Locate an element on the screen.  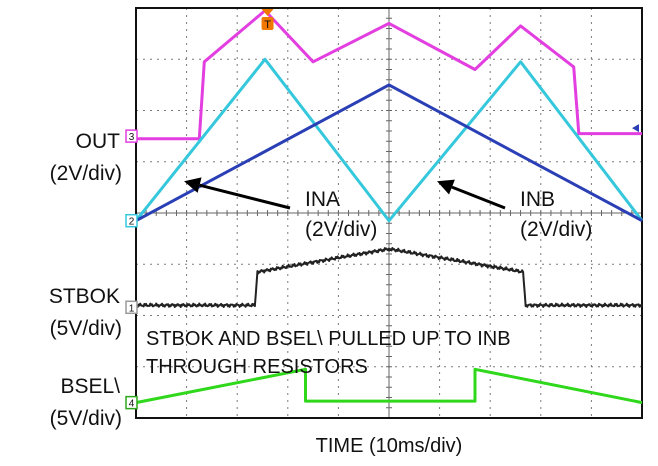
channel-marker-3: 3 is located at coordinates (131, 136).